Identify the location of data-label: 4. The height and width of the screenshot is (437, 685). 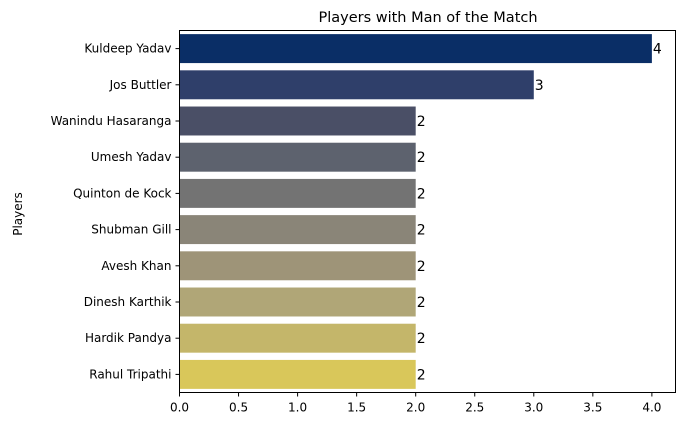
(657, 50).